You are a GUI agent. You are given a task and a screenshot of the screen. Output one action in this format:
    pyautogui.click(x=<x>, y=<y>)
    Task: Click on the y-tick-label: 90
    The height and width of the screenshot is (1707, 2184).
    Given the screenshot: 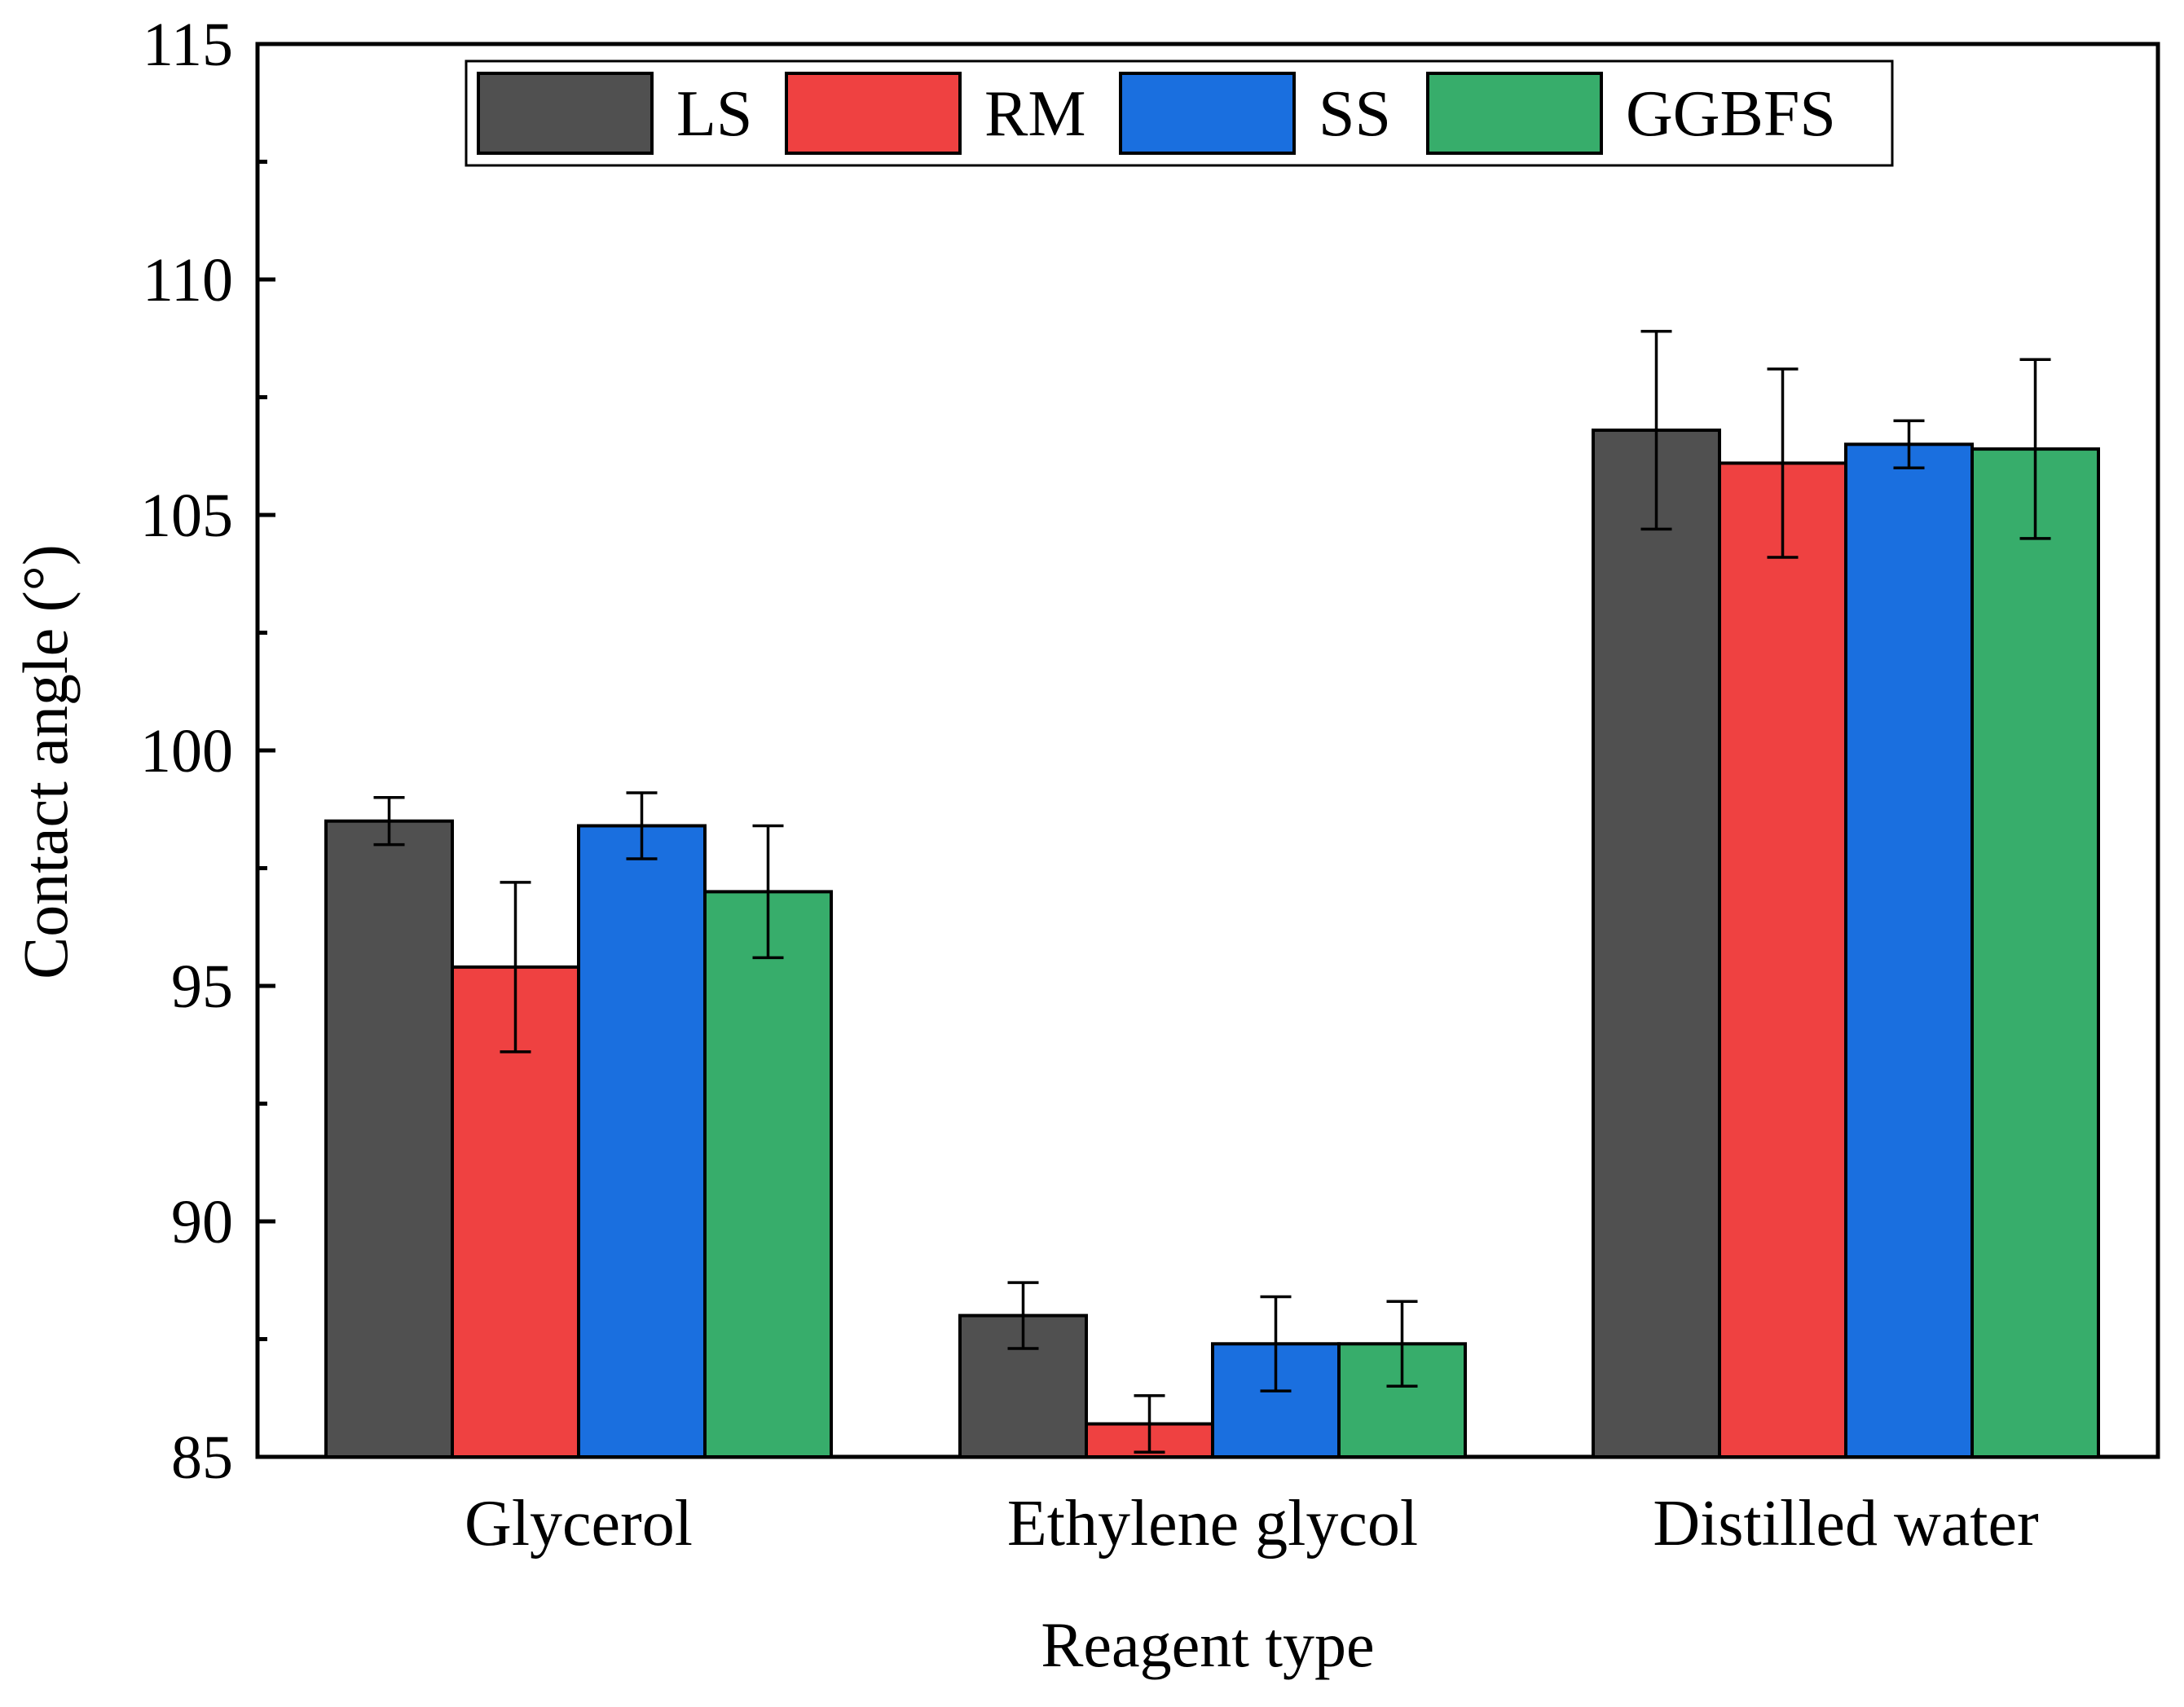 What is the action you would take?
    pyautogui.click(x=202, y=1222)
    